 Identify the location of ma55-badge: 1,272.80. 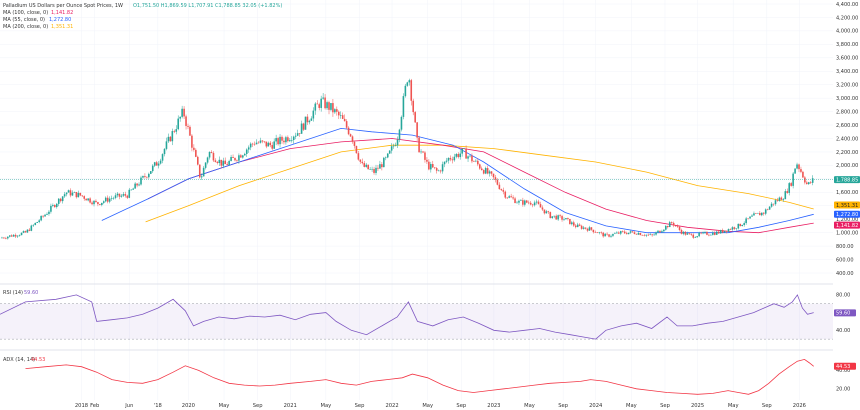
(847, 214).